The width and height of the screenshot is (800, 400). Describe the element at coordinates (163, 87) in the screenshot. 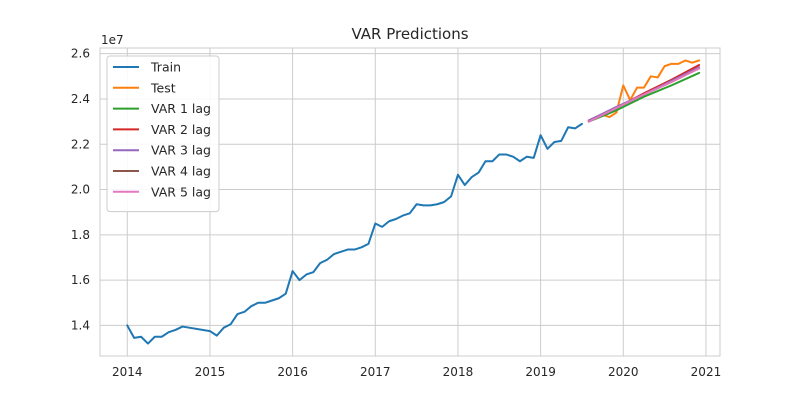

I see `legend-label: Test` at that location.